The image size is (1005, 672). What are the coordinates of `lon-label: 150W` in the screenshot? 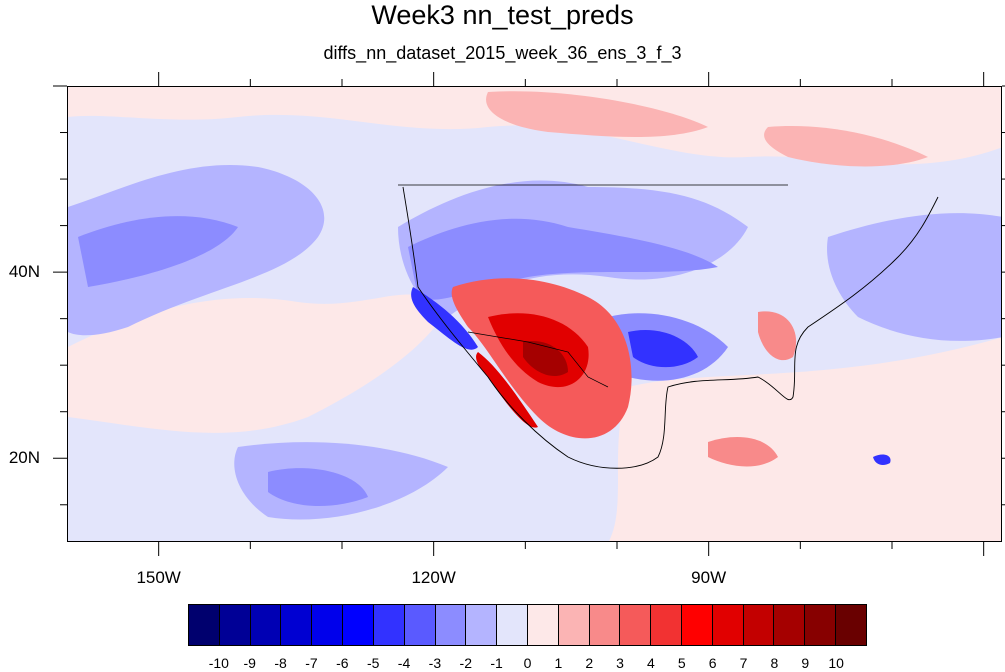 It's located at (158, 577).